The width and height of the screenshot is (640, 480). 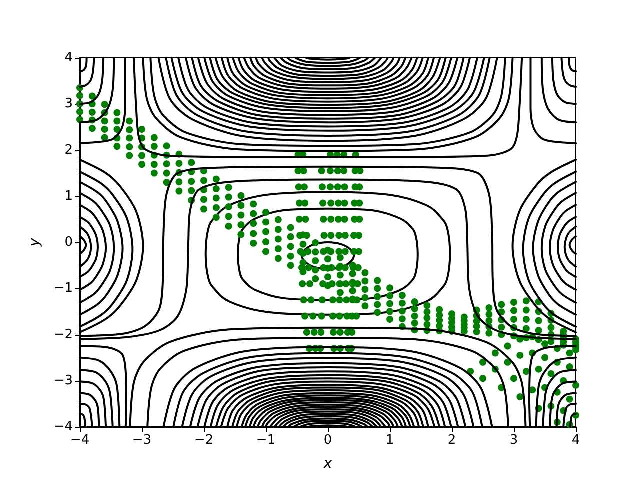 What do you see at coordinates (63, 427) in the screenshot?
I see `y-tick-label: −4` at bounding box center [63, 427].